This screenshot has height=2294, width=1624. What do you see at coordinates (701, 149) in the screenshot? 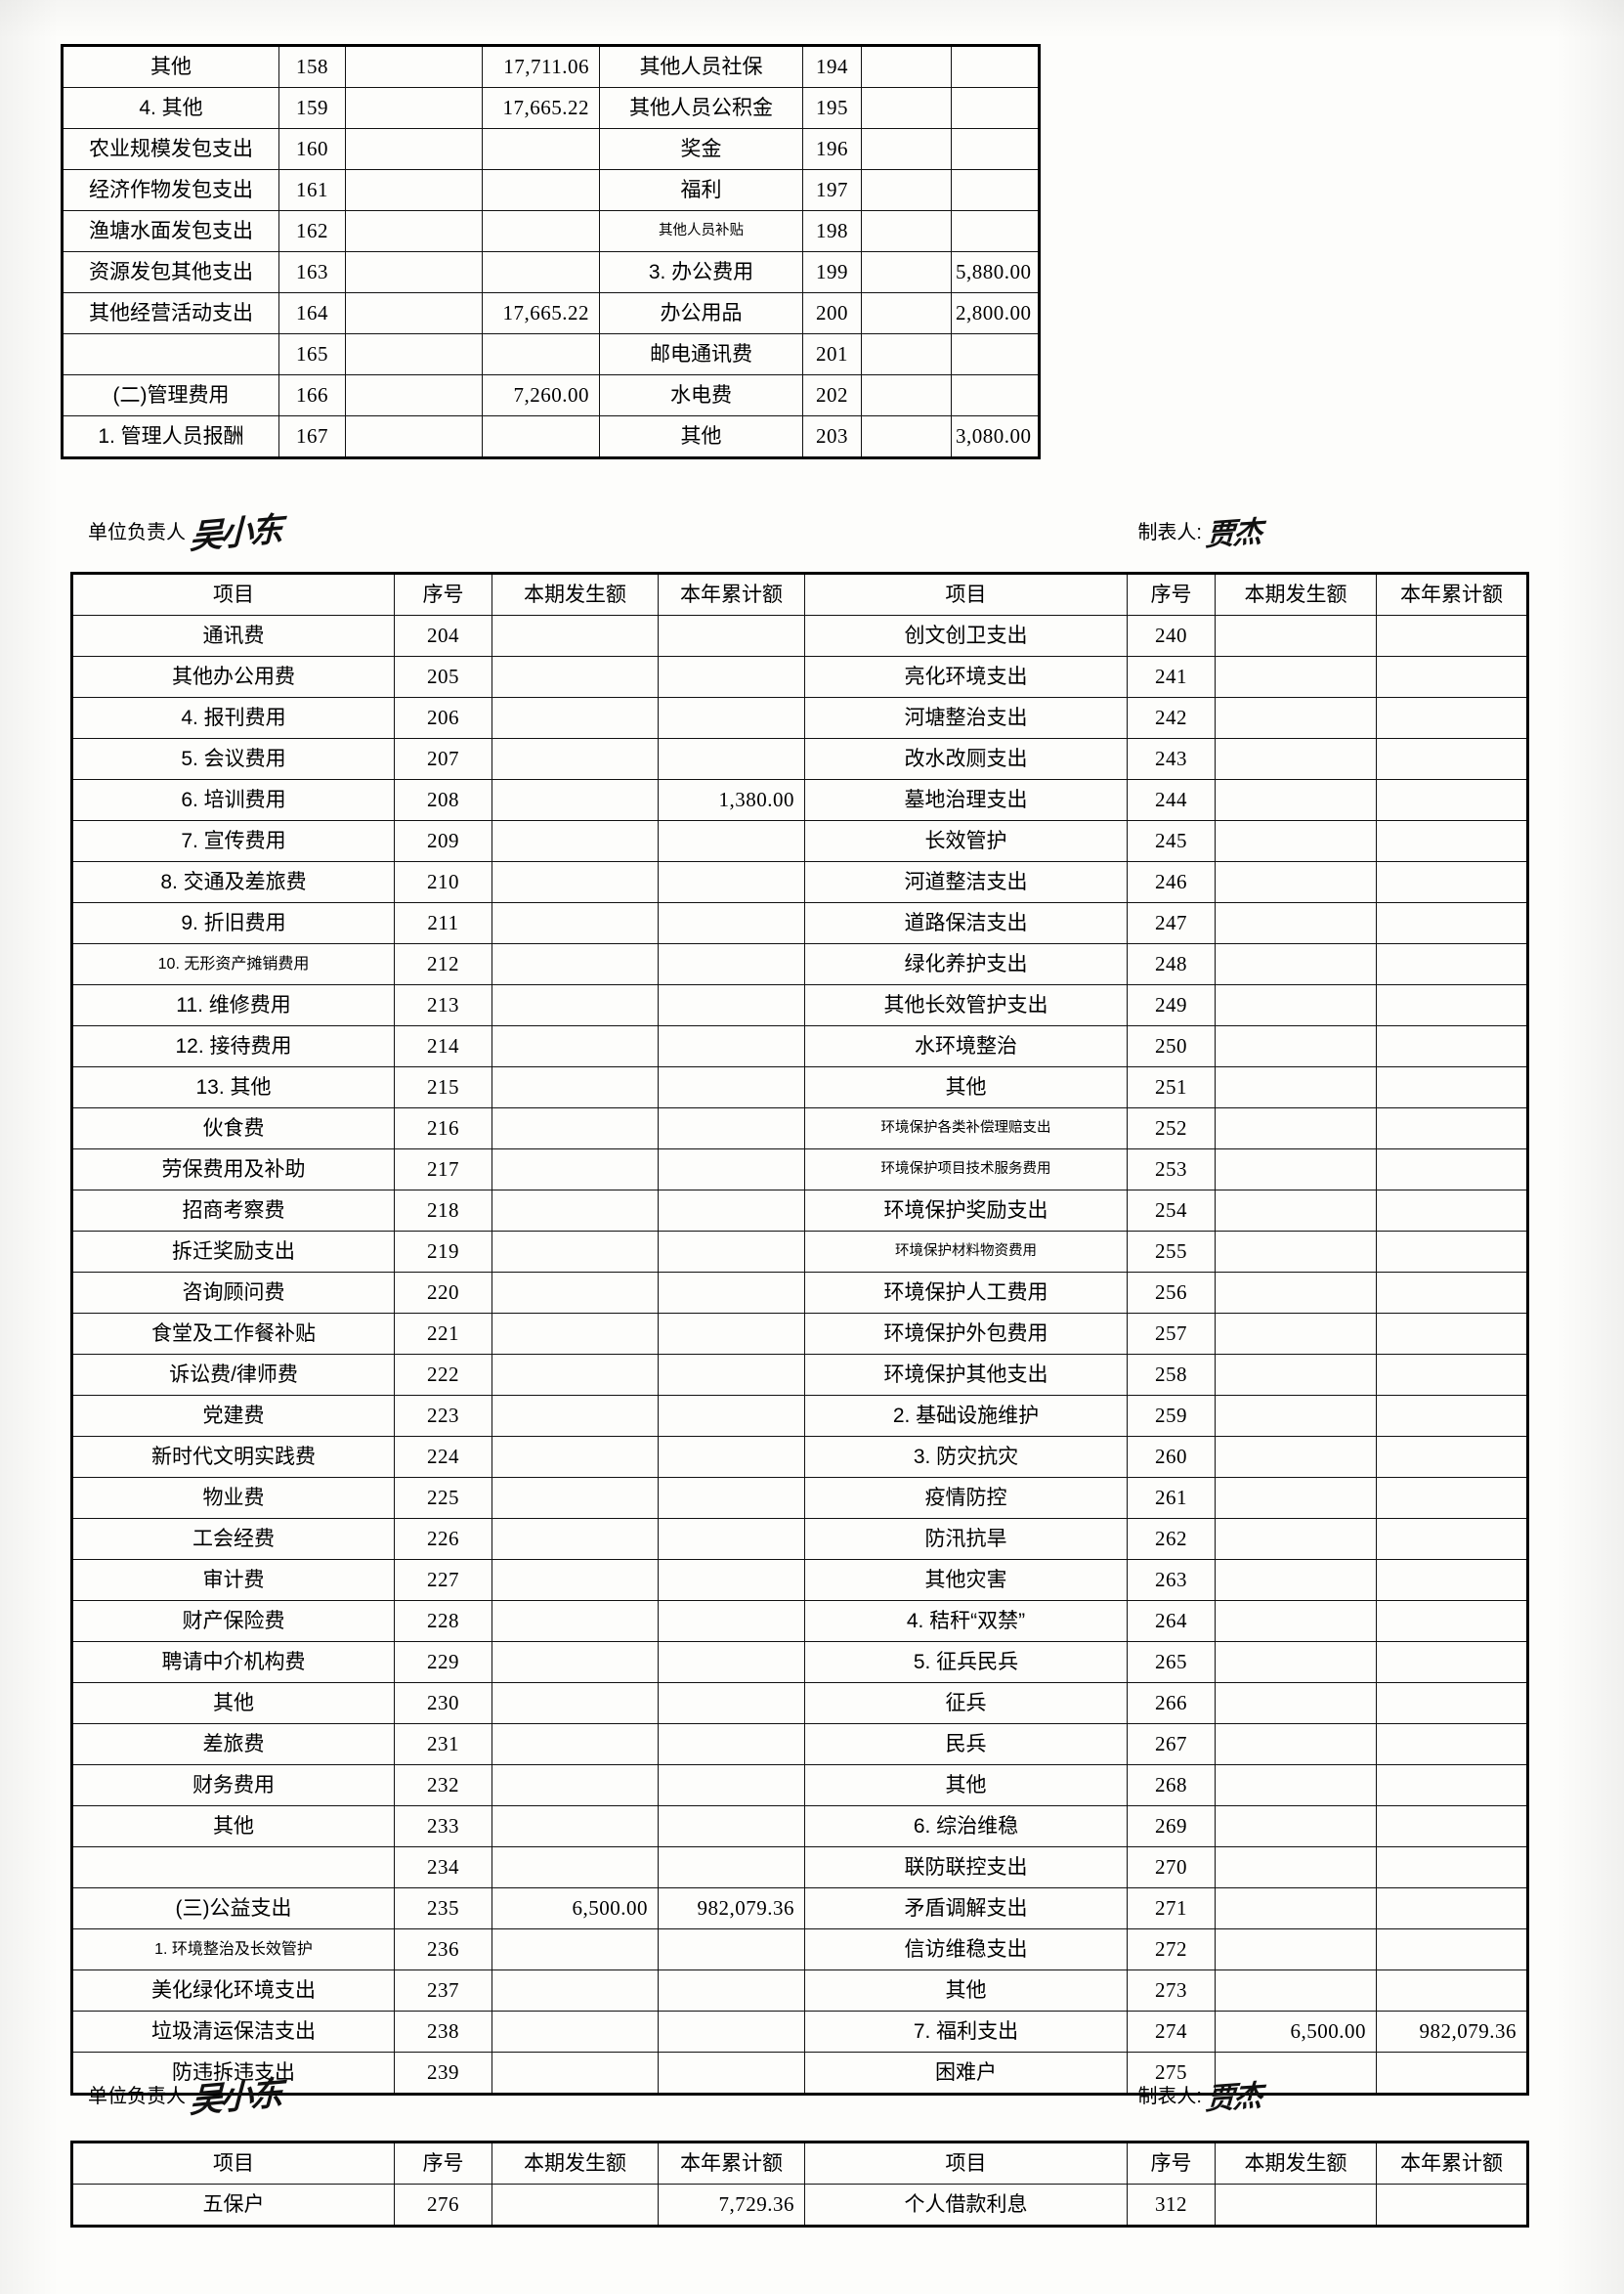
I see `item-label-right: 奖金` at bounding box center [701, 149].